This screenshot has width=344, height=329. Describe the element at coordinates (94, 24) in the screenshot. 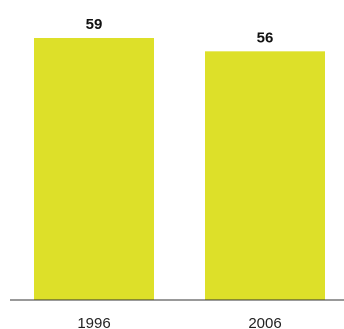

I see `bar-value-label-1996: 59` at that location.